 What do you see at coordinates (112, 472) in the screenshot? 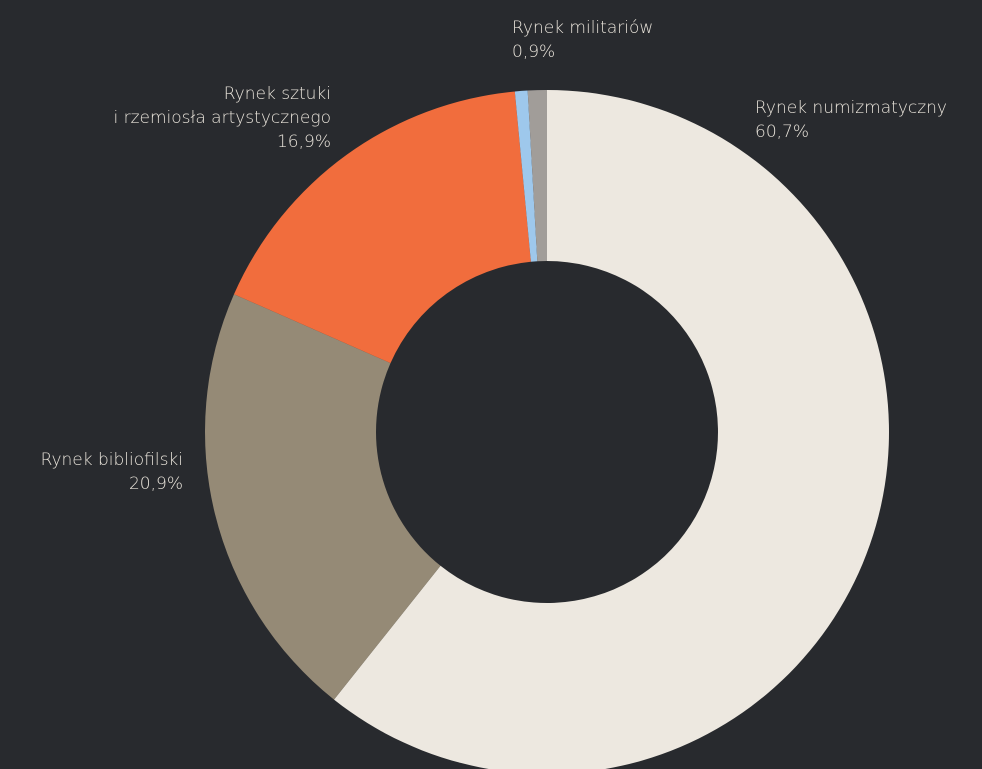
I see `slice-label-1: Rynek bibliofilski 20,9%` at bounding box center [112, 472].